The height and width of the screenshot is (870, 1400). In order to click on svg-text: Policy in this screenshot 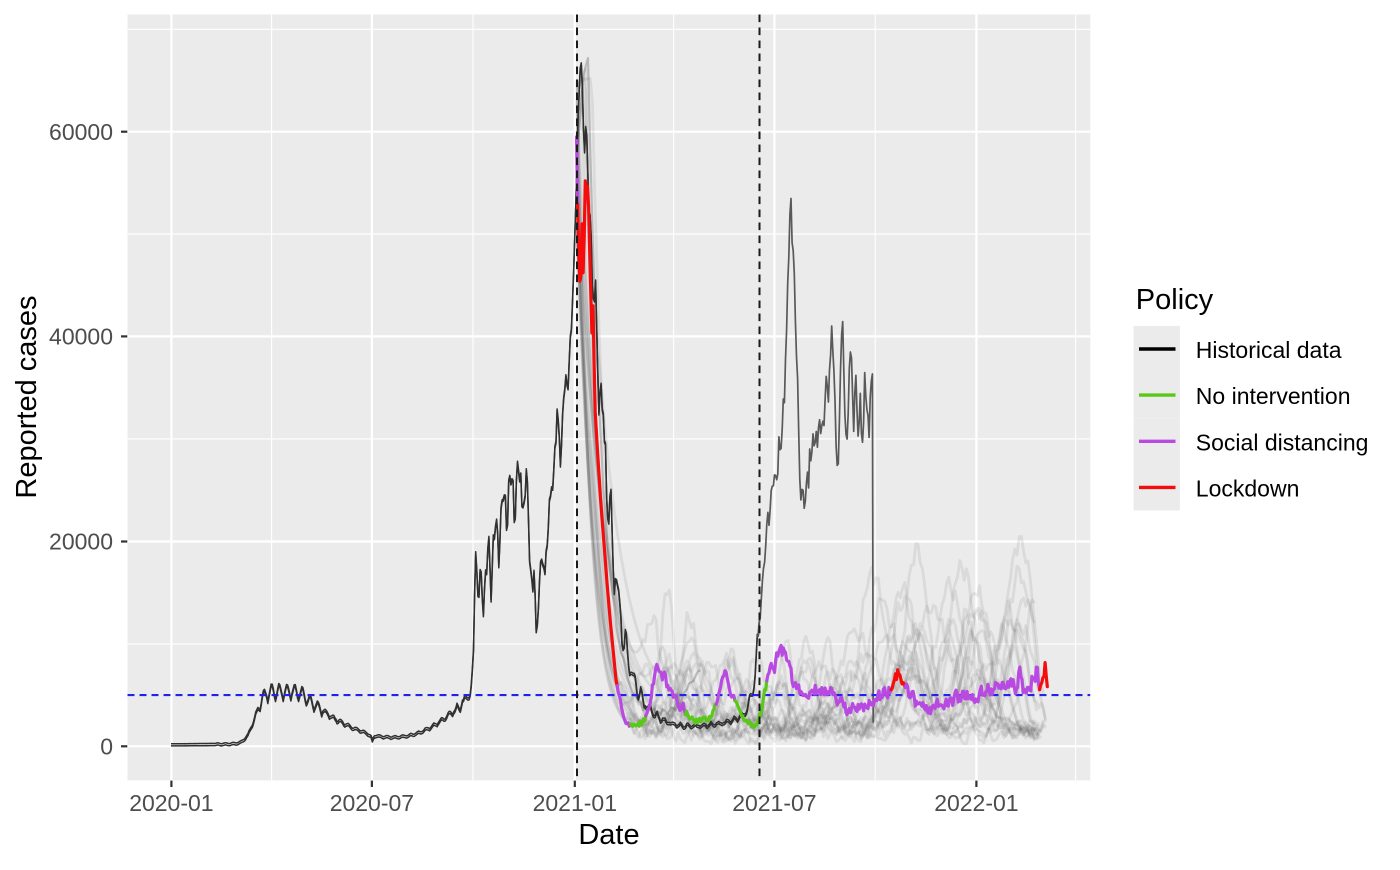, I will do `click(1175, 300)`.